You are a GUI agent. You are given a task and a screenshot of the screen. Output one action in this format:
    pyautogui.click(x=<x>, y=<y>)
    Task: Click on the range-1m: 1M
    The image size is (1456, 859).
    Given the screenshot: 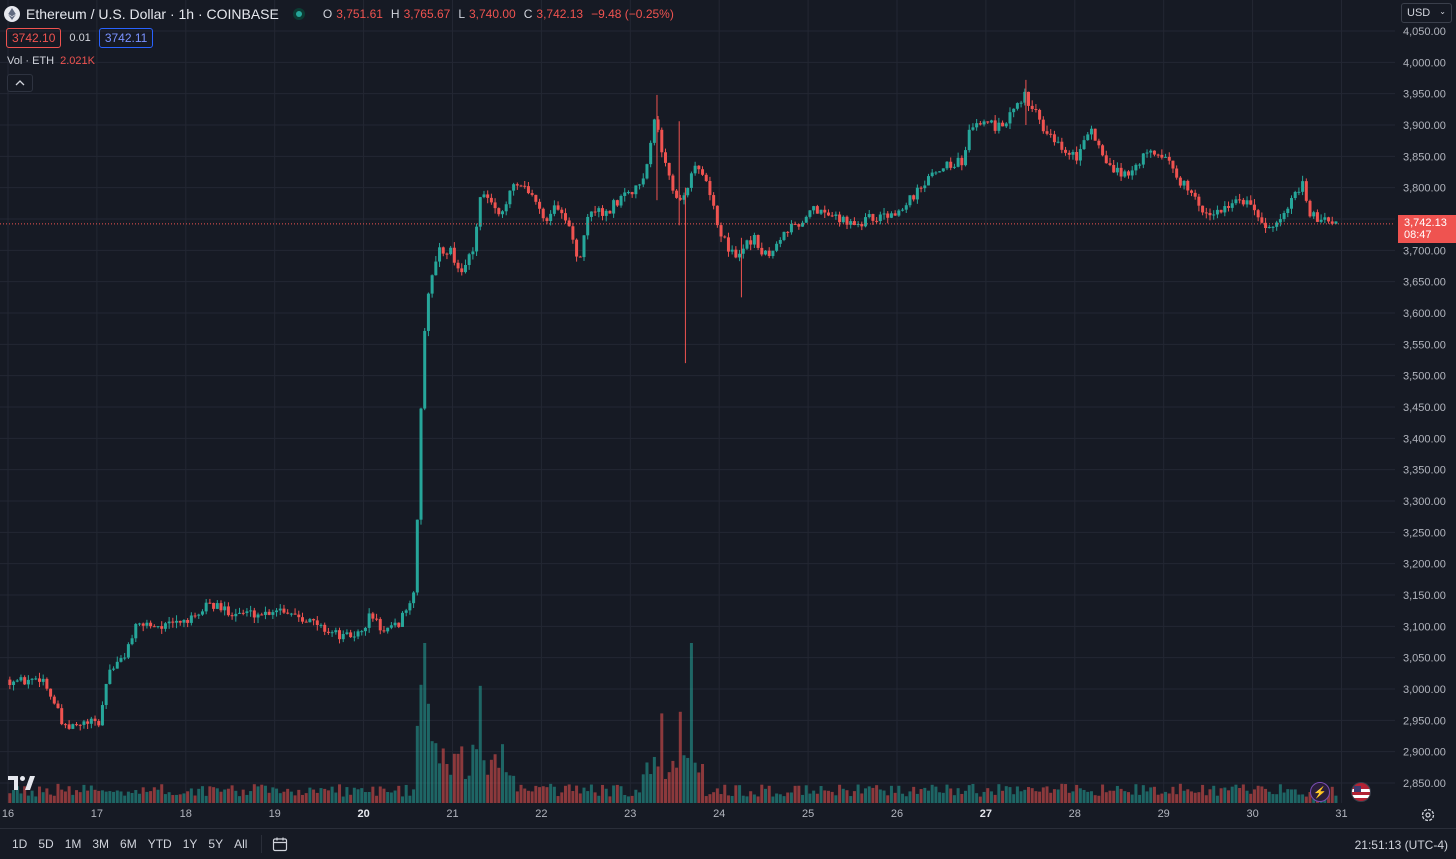 What is the action you would take?
    pyautogui.click(x=73, y=844)
    